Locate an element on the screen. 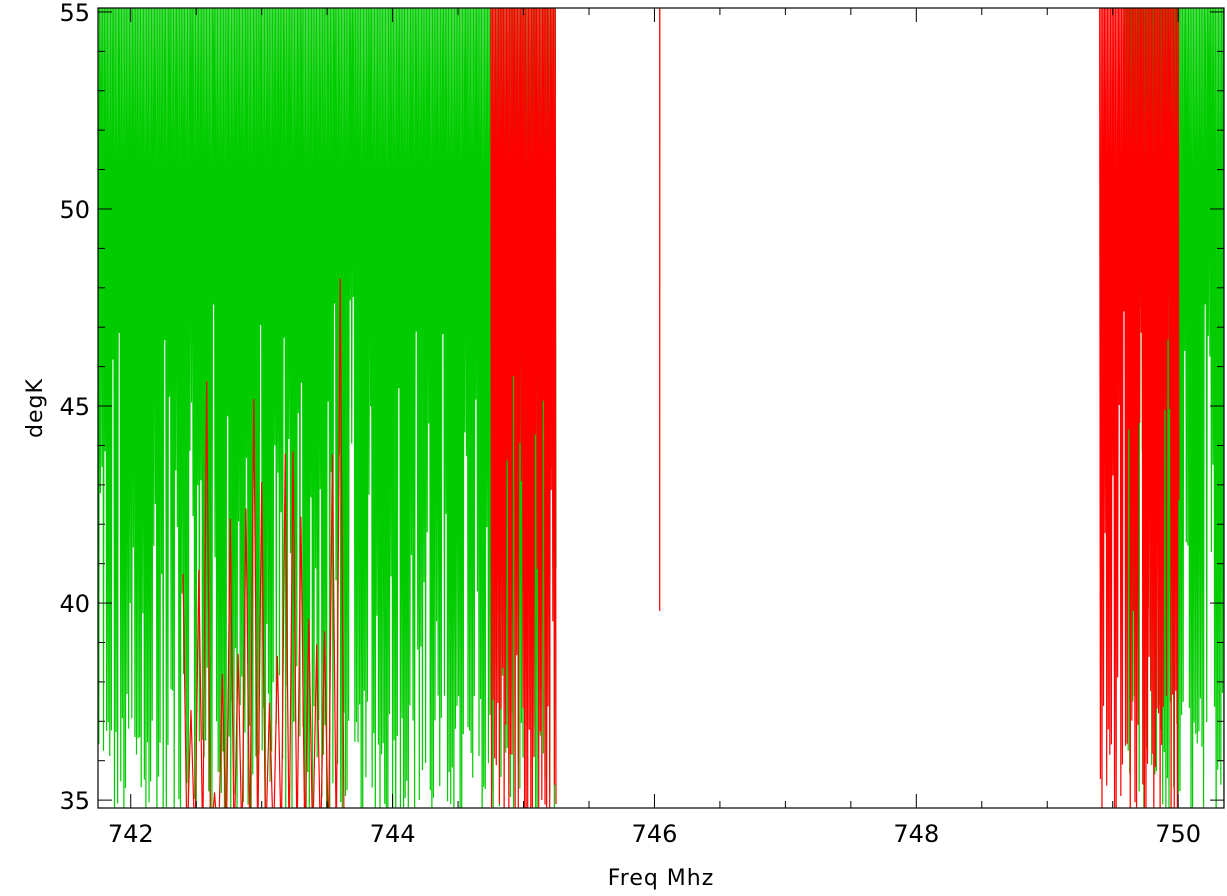 The width and height of the screenshot is (1227, 896). x-tick-label: 746 is located at coordinates (655, 834).